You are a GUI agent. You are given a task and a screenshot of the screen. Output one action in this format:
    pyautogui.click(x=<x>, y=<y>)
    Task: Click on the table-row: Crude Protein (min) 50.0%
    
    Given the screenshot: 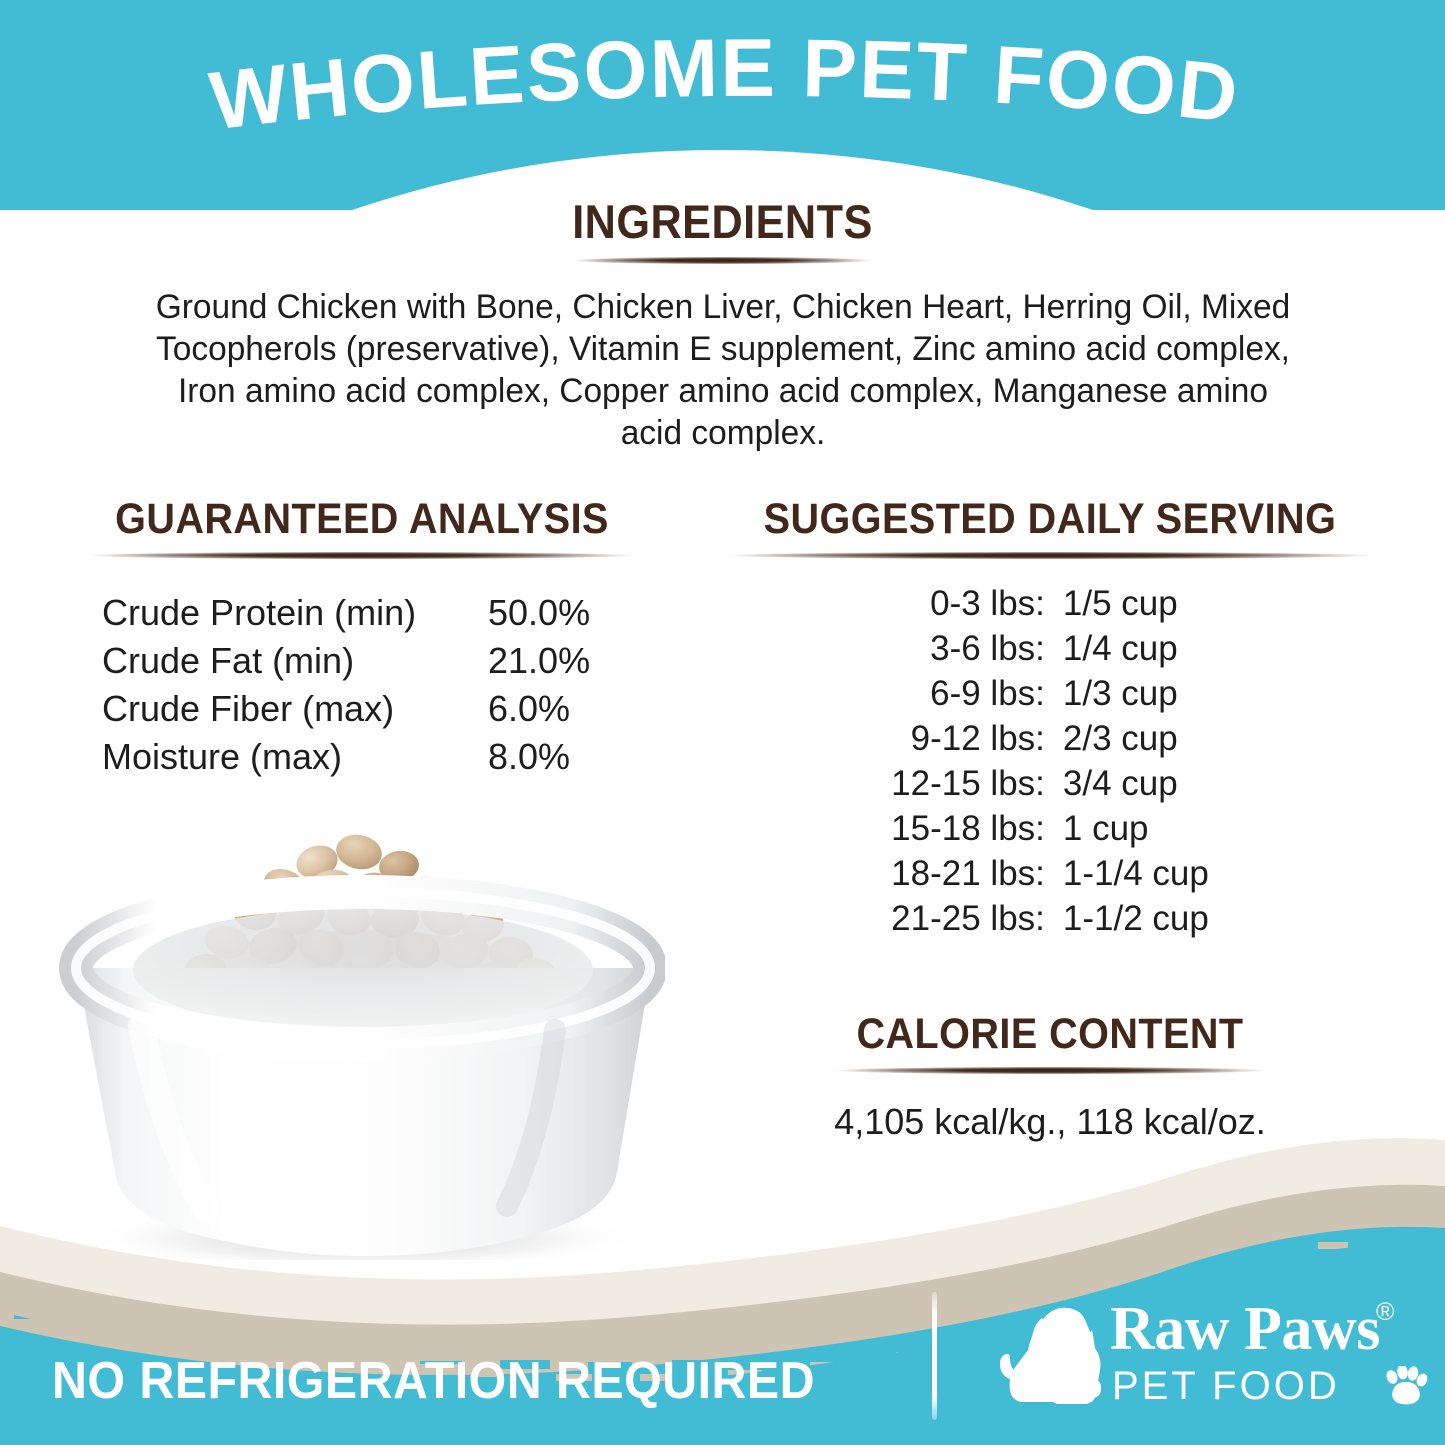 What is the action you would take?
    pyautogui.click(x=362, y=613)
    